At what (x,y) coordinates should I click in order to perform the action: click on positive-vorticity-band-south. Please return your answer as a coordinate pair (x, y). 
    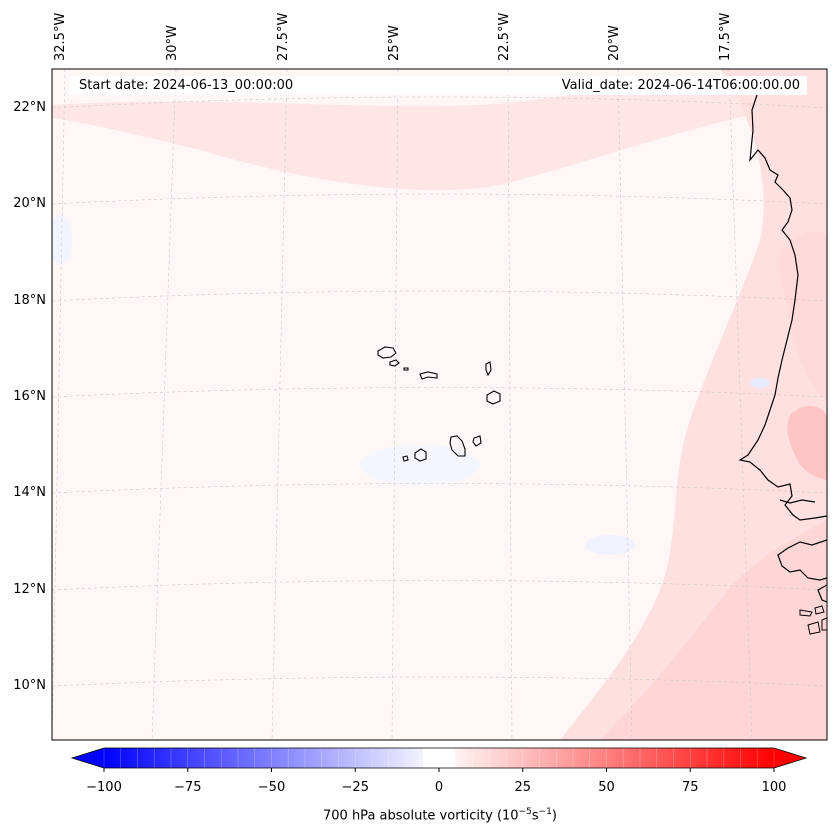
    Looking at the image, I should click on (713, 630).